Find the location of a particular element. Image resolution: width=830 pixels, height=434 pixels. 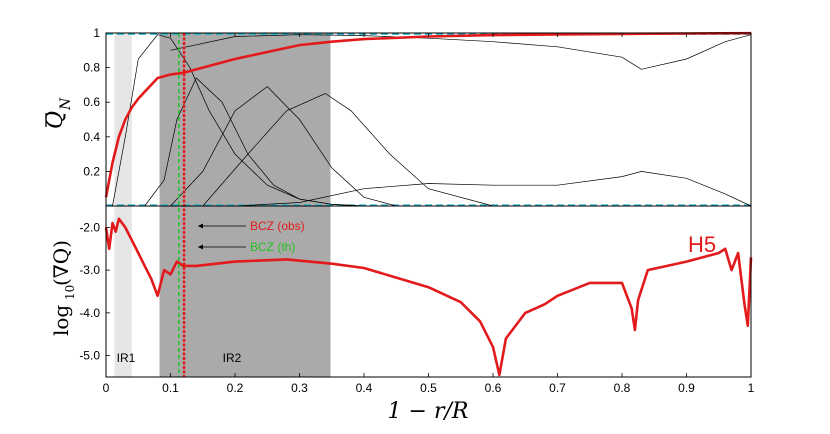

xtick-label: 0.3 is located at coordinates (299, 388).